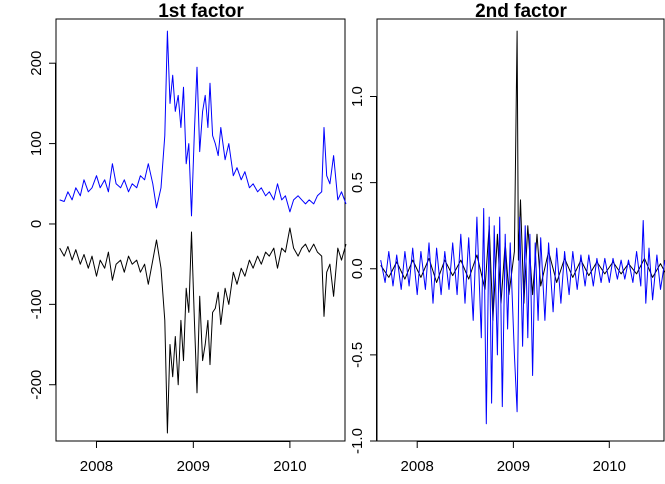  I want to click on y-tick-label-200: 200, so click(36, 63).